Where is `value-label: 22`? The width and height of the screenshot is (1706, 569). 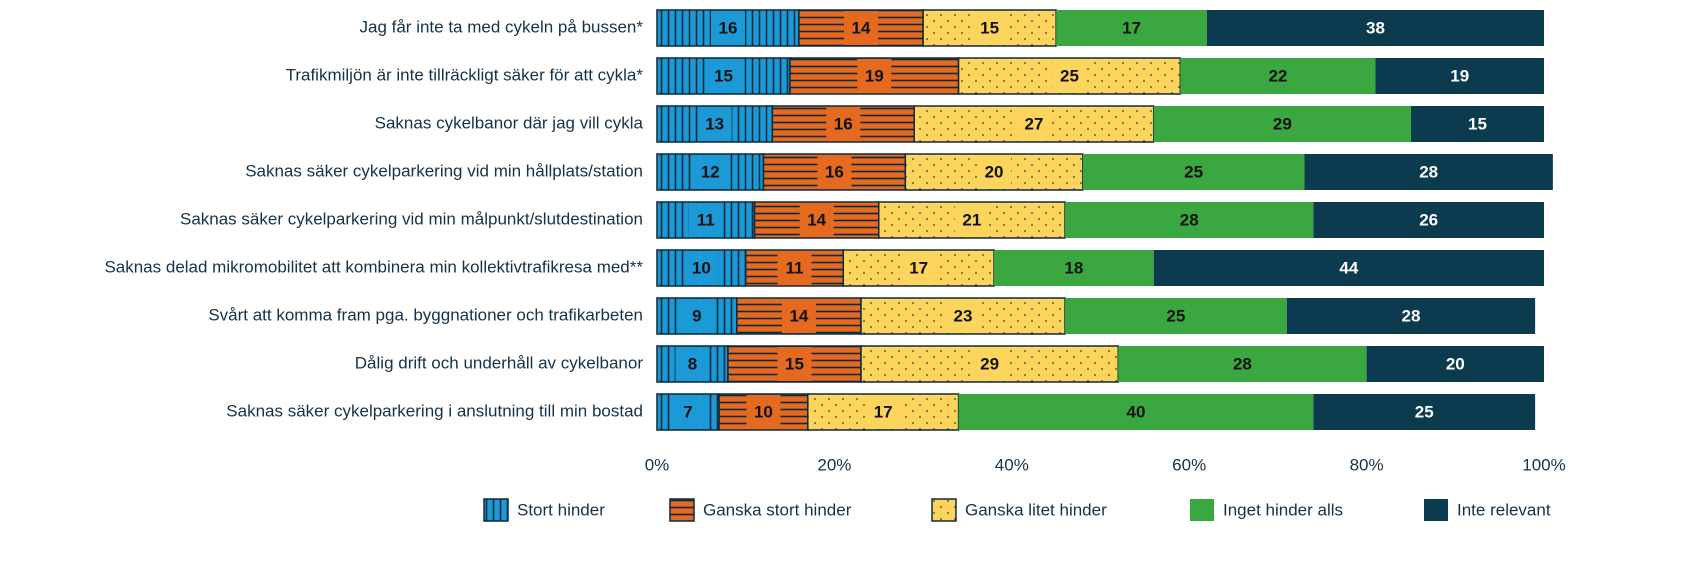
value-label: 22 is located at coordinates (1277, 75).